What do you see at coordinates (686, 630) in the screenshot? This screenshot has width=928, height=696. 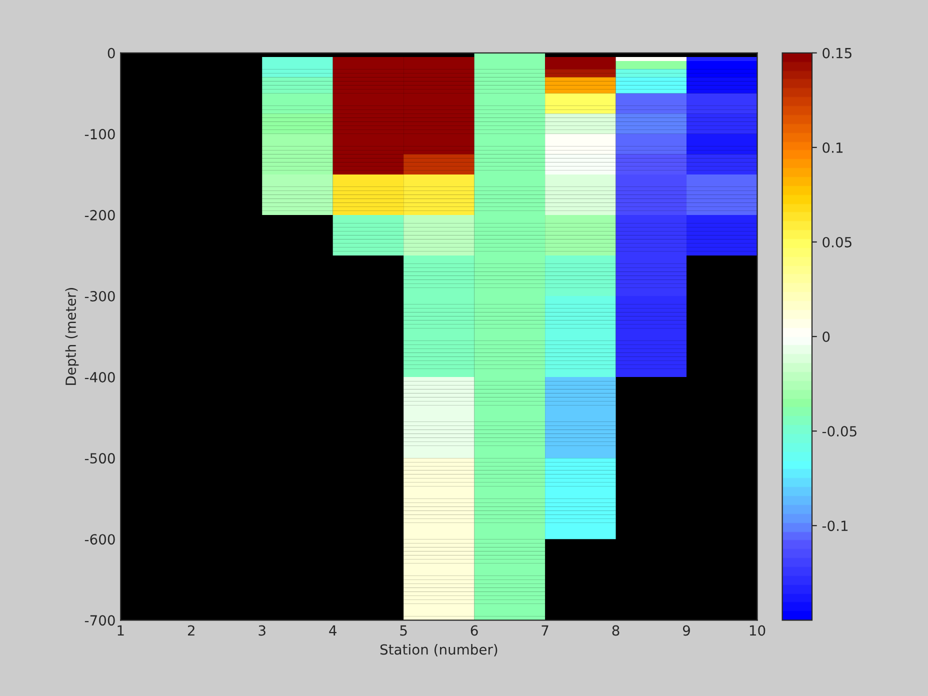 I see `x-tick-label: 9` at bounding box center [686, 630].